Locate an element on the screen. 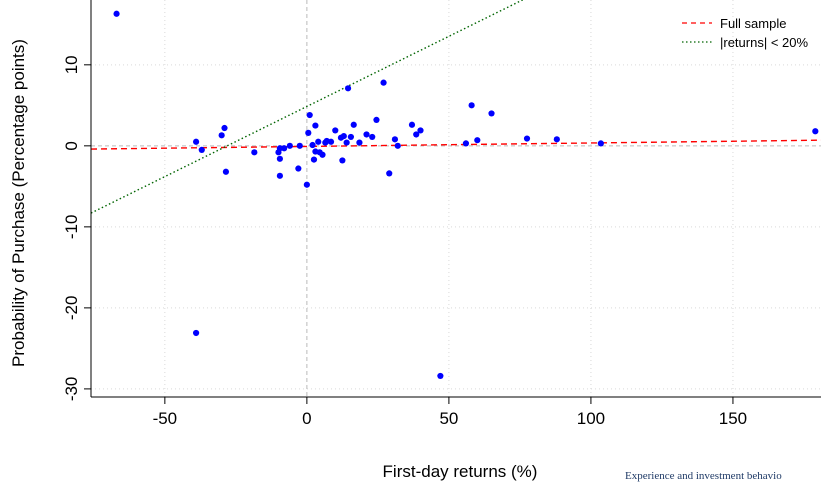 Image resolution: width=821 pixels, height=484 pixels. x-tick-label: 100 is located at coordinates (591, 418).